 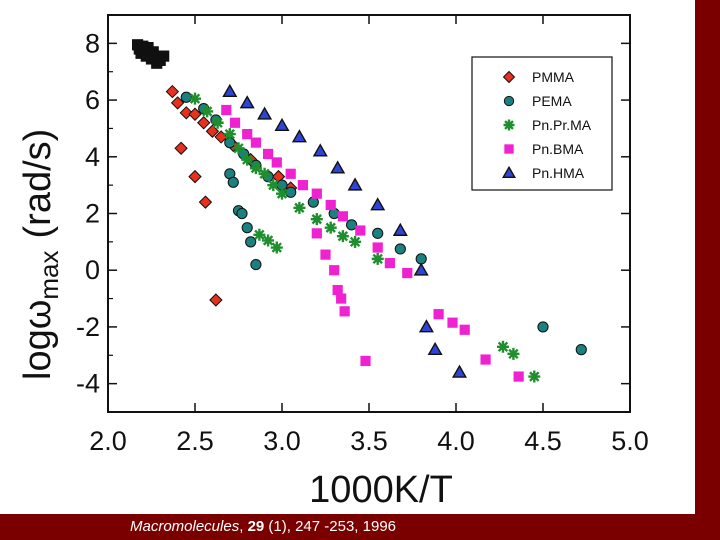 I want to click on x-axis-title: 1000K/T, so click(x=381, y=490).